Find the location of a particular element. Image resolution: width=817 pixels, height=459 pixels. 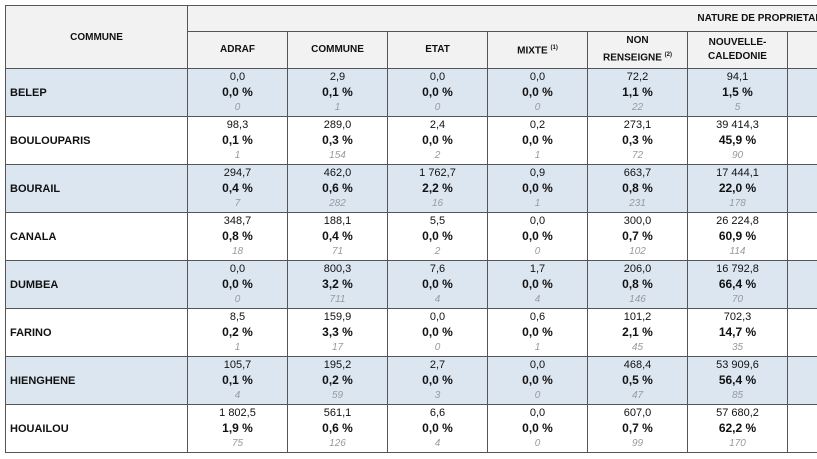

parcel-count: 178 is located at coordinates (737, 203).